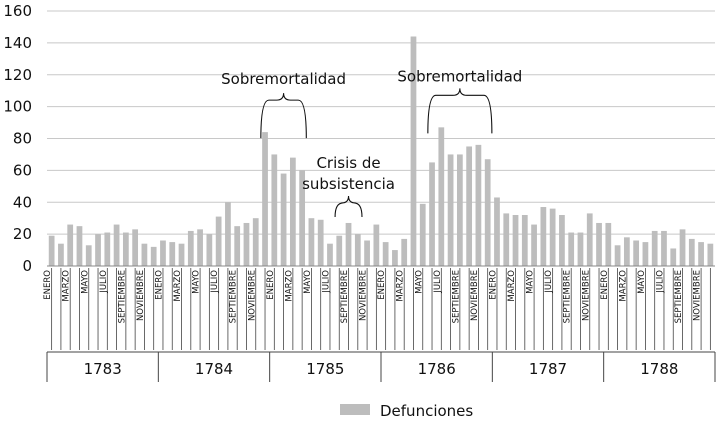  I want to click on year-label: 1783, so click(103, 369).